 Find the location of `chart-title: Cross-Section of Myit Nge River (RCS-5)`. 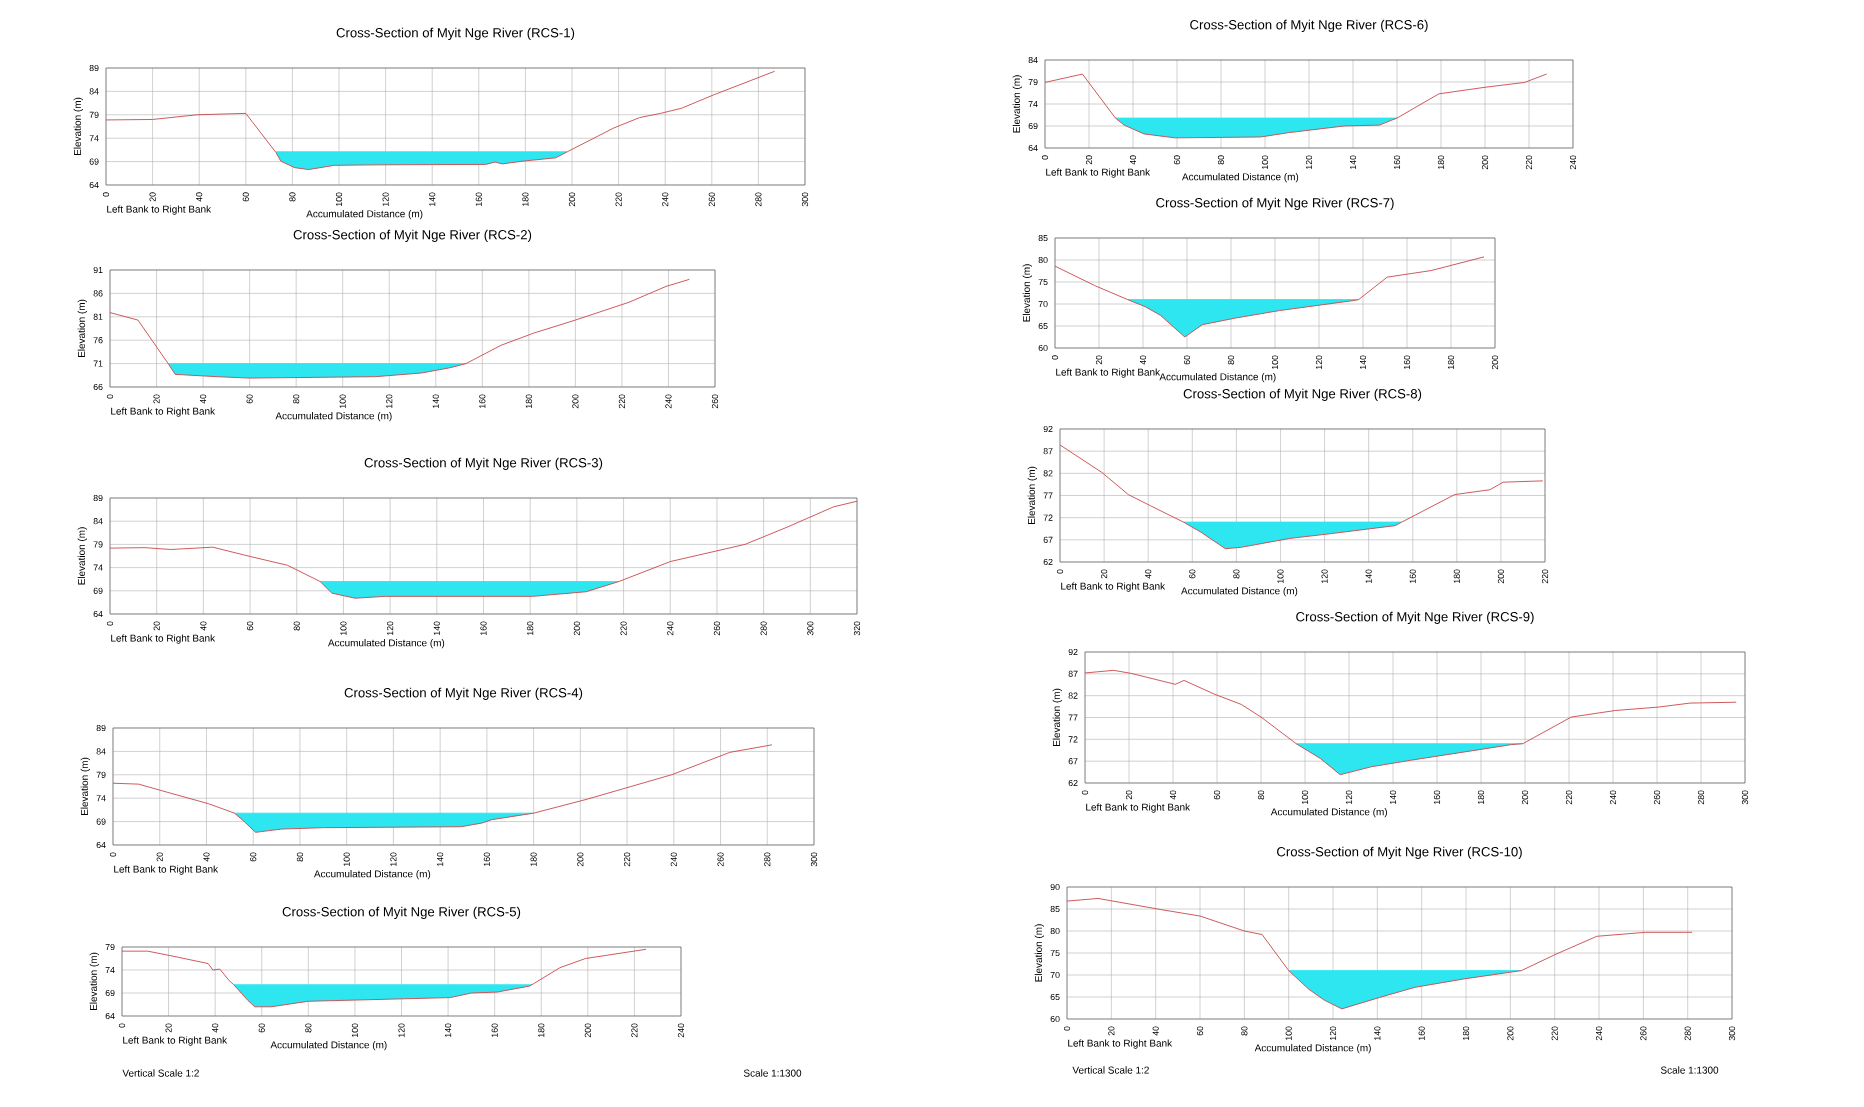

chart-title: Cross-Section of Myit Nge River (RCS-5) is located at coordinates (401, 912).